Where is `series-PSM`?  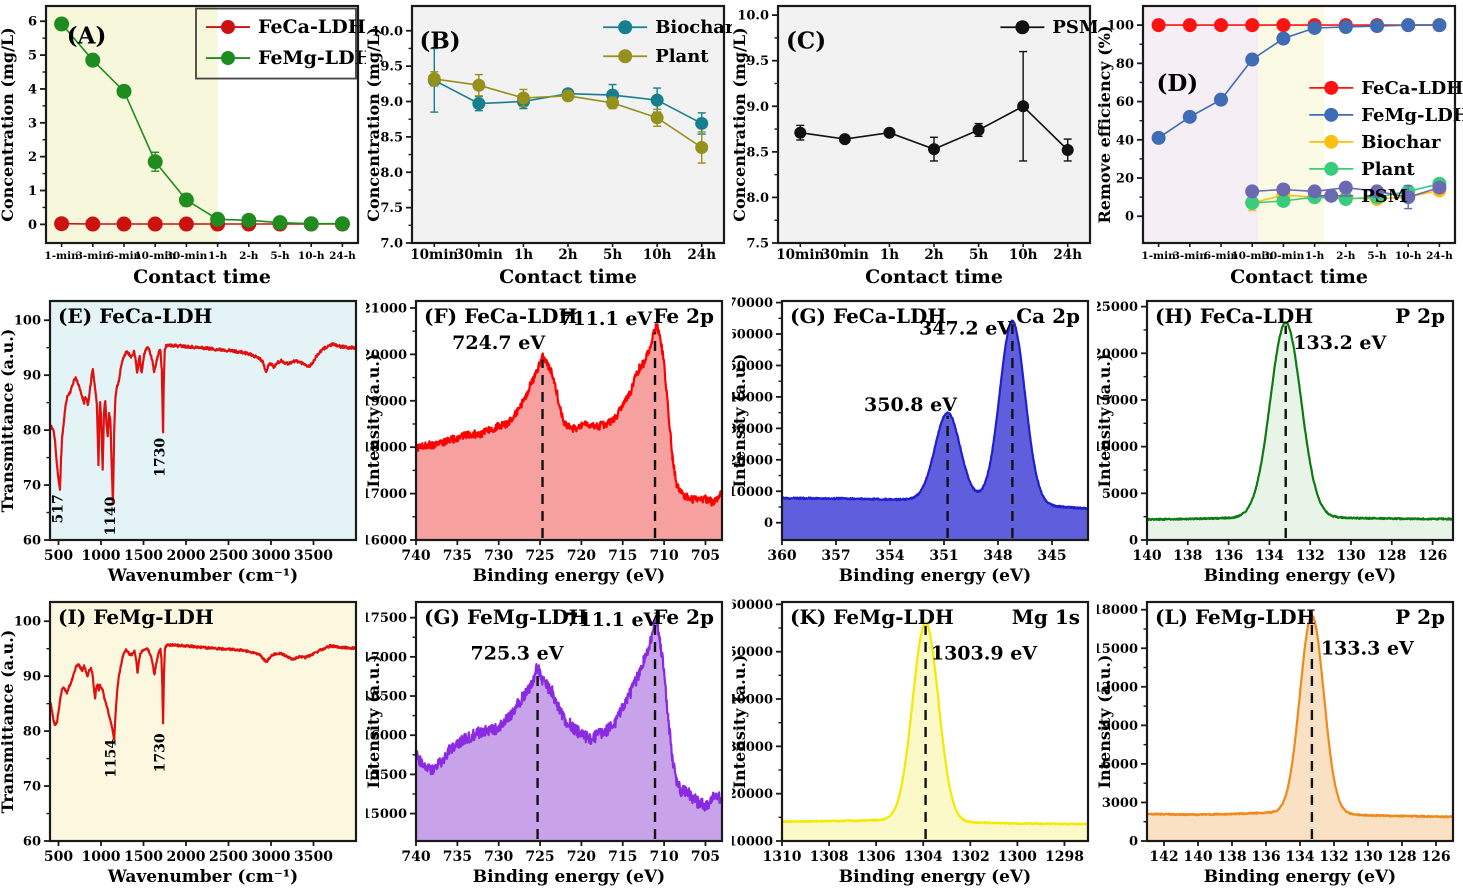 series-PSM is located at coordinates (933, 106).